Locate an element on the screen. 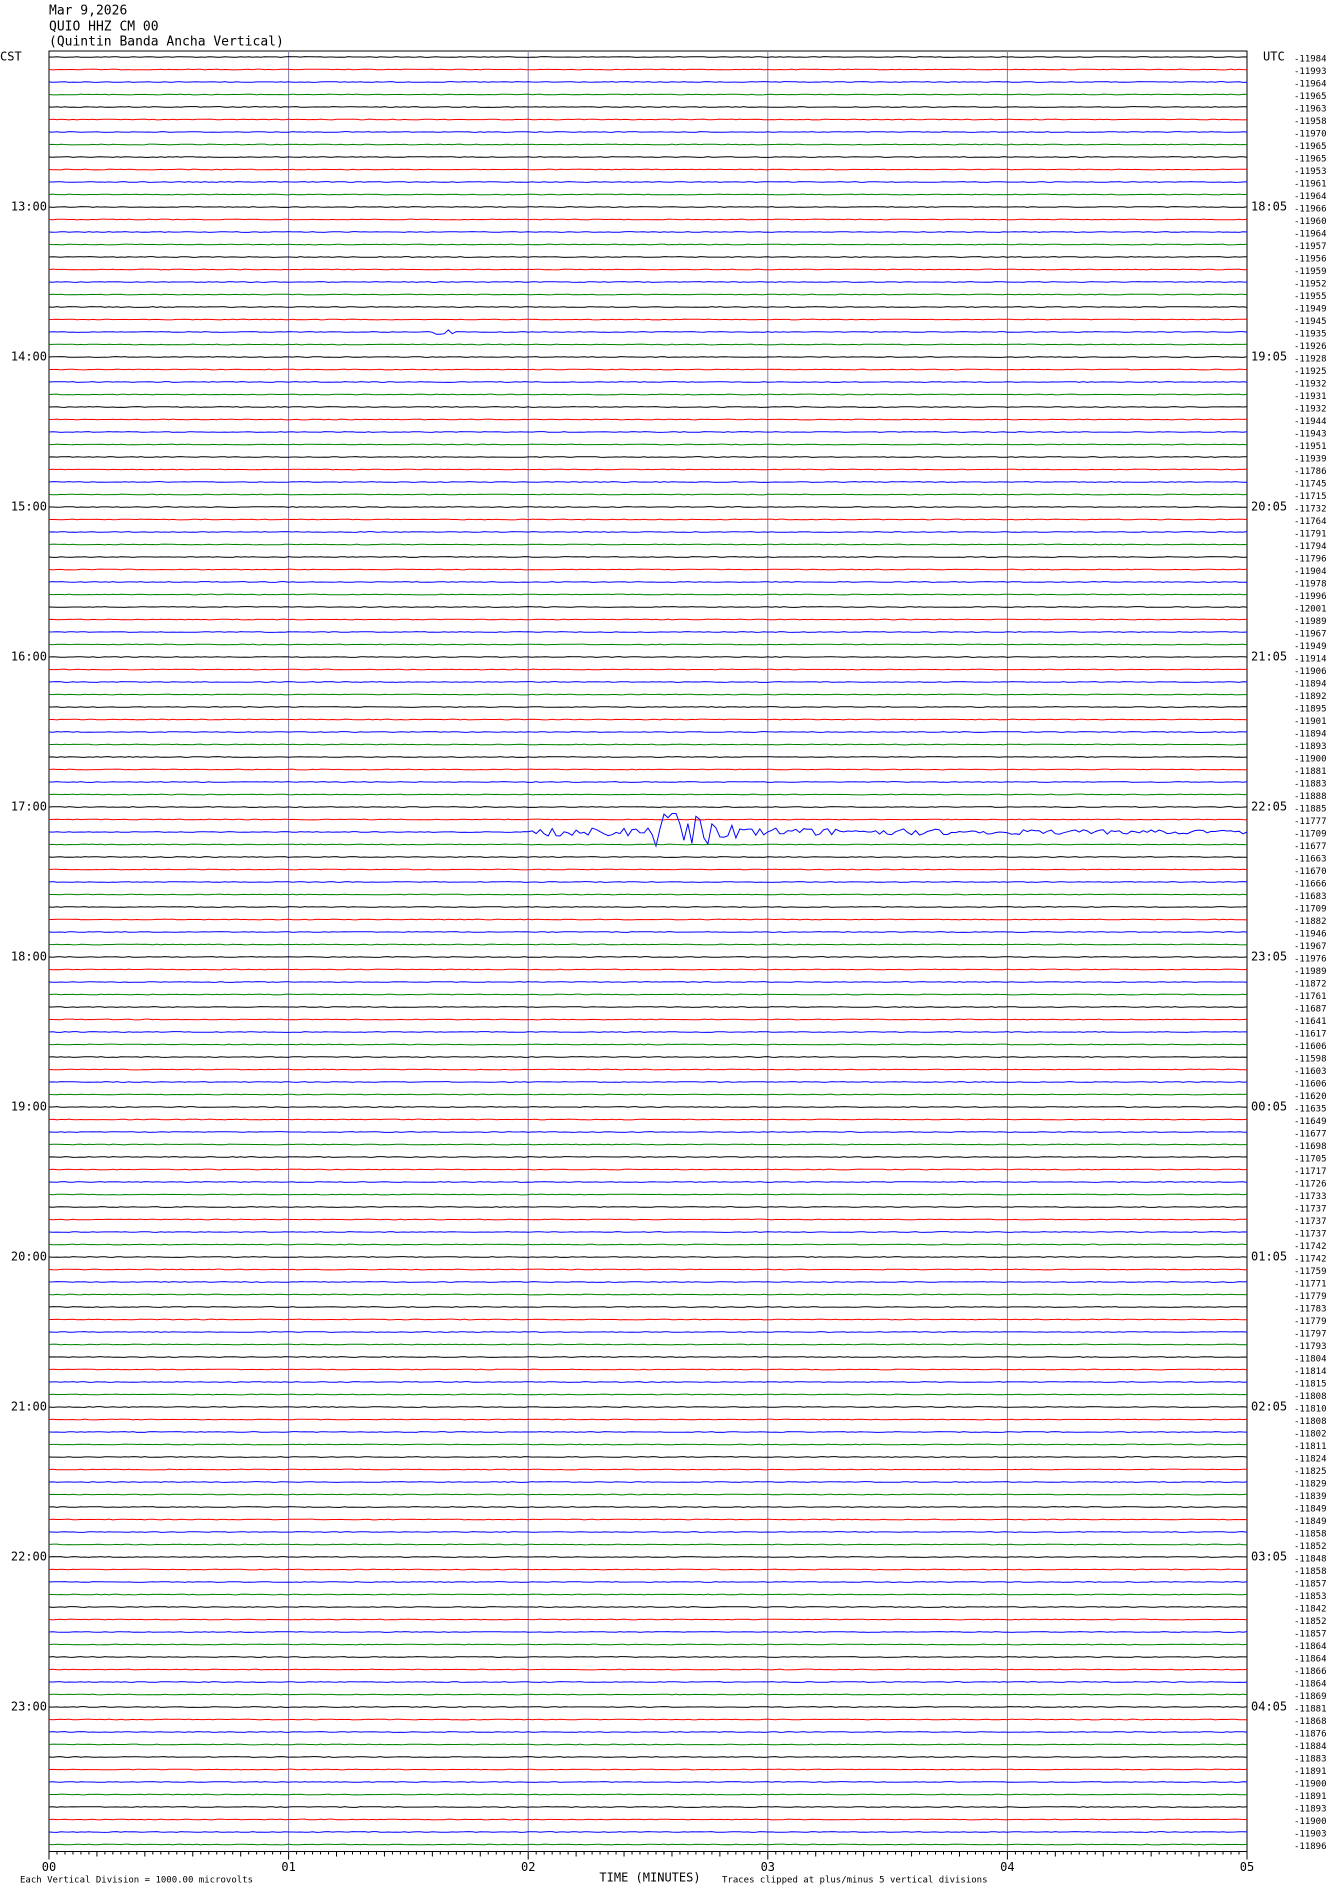 Image resolution: width=1330 pixels, height=1894 pixels. trace-offset: -11900 is located at coordinates (1310, 760).